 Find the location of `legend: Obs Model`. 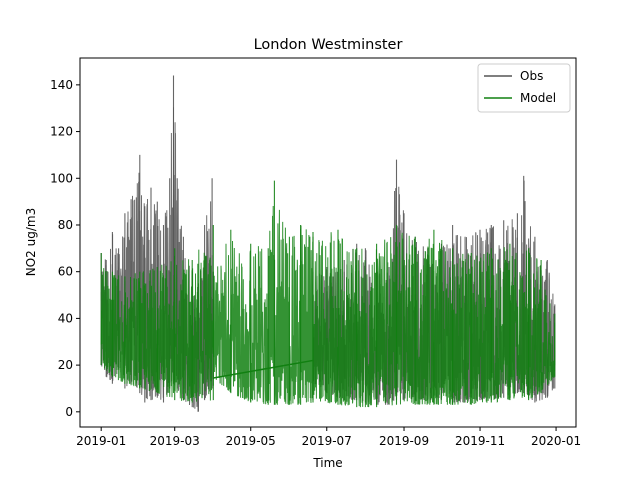

legend: Obs Model is located at coordinates (524, 88).